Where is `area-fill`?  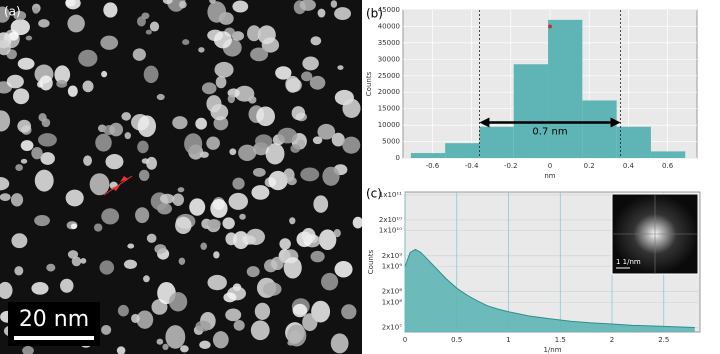 area-fill is located at coordinates (550, 290).